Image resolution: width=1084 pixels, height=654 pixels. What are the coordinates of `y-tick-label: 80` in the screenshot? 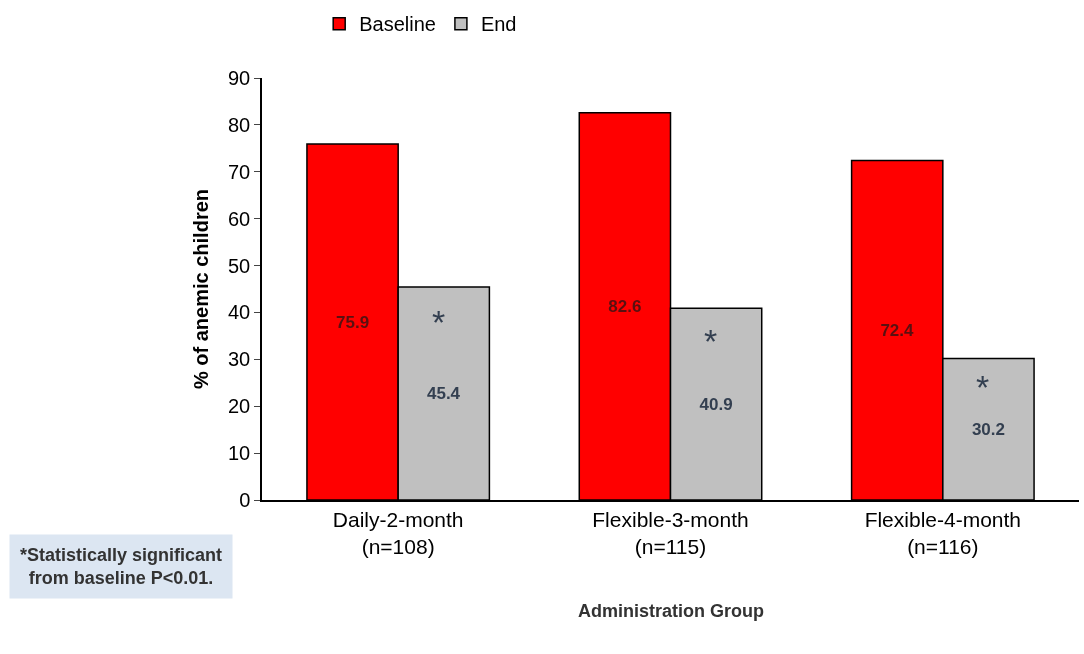 It's located at (239, 124).